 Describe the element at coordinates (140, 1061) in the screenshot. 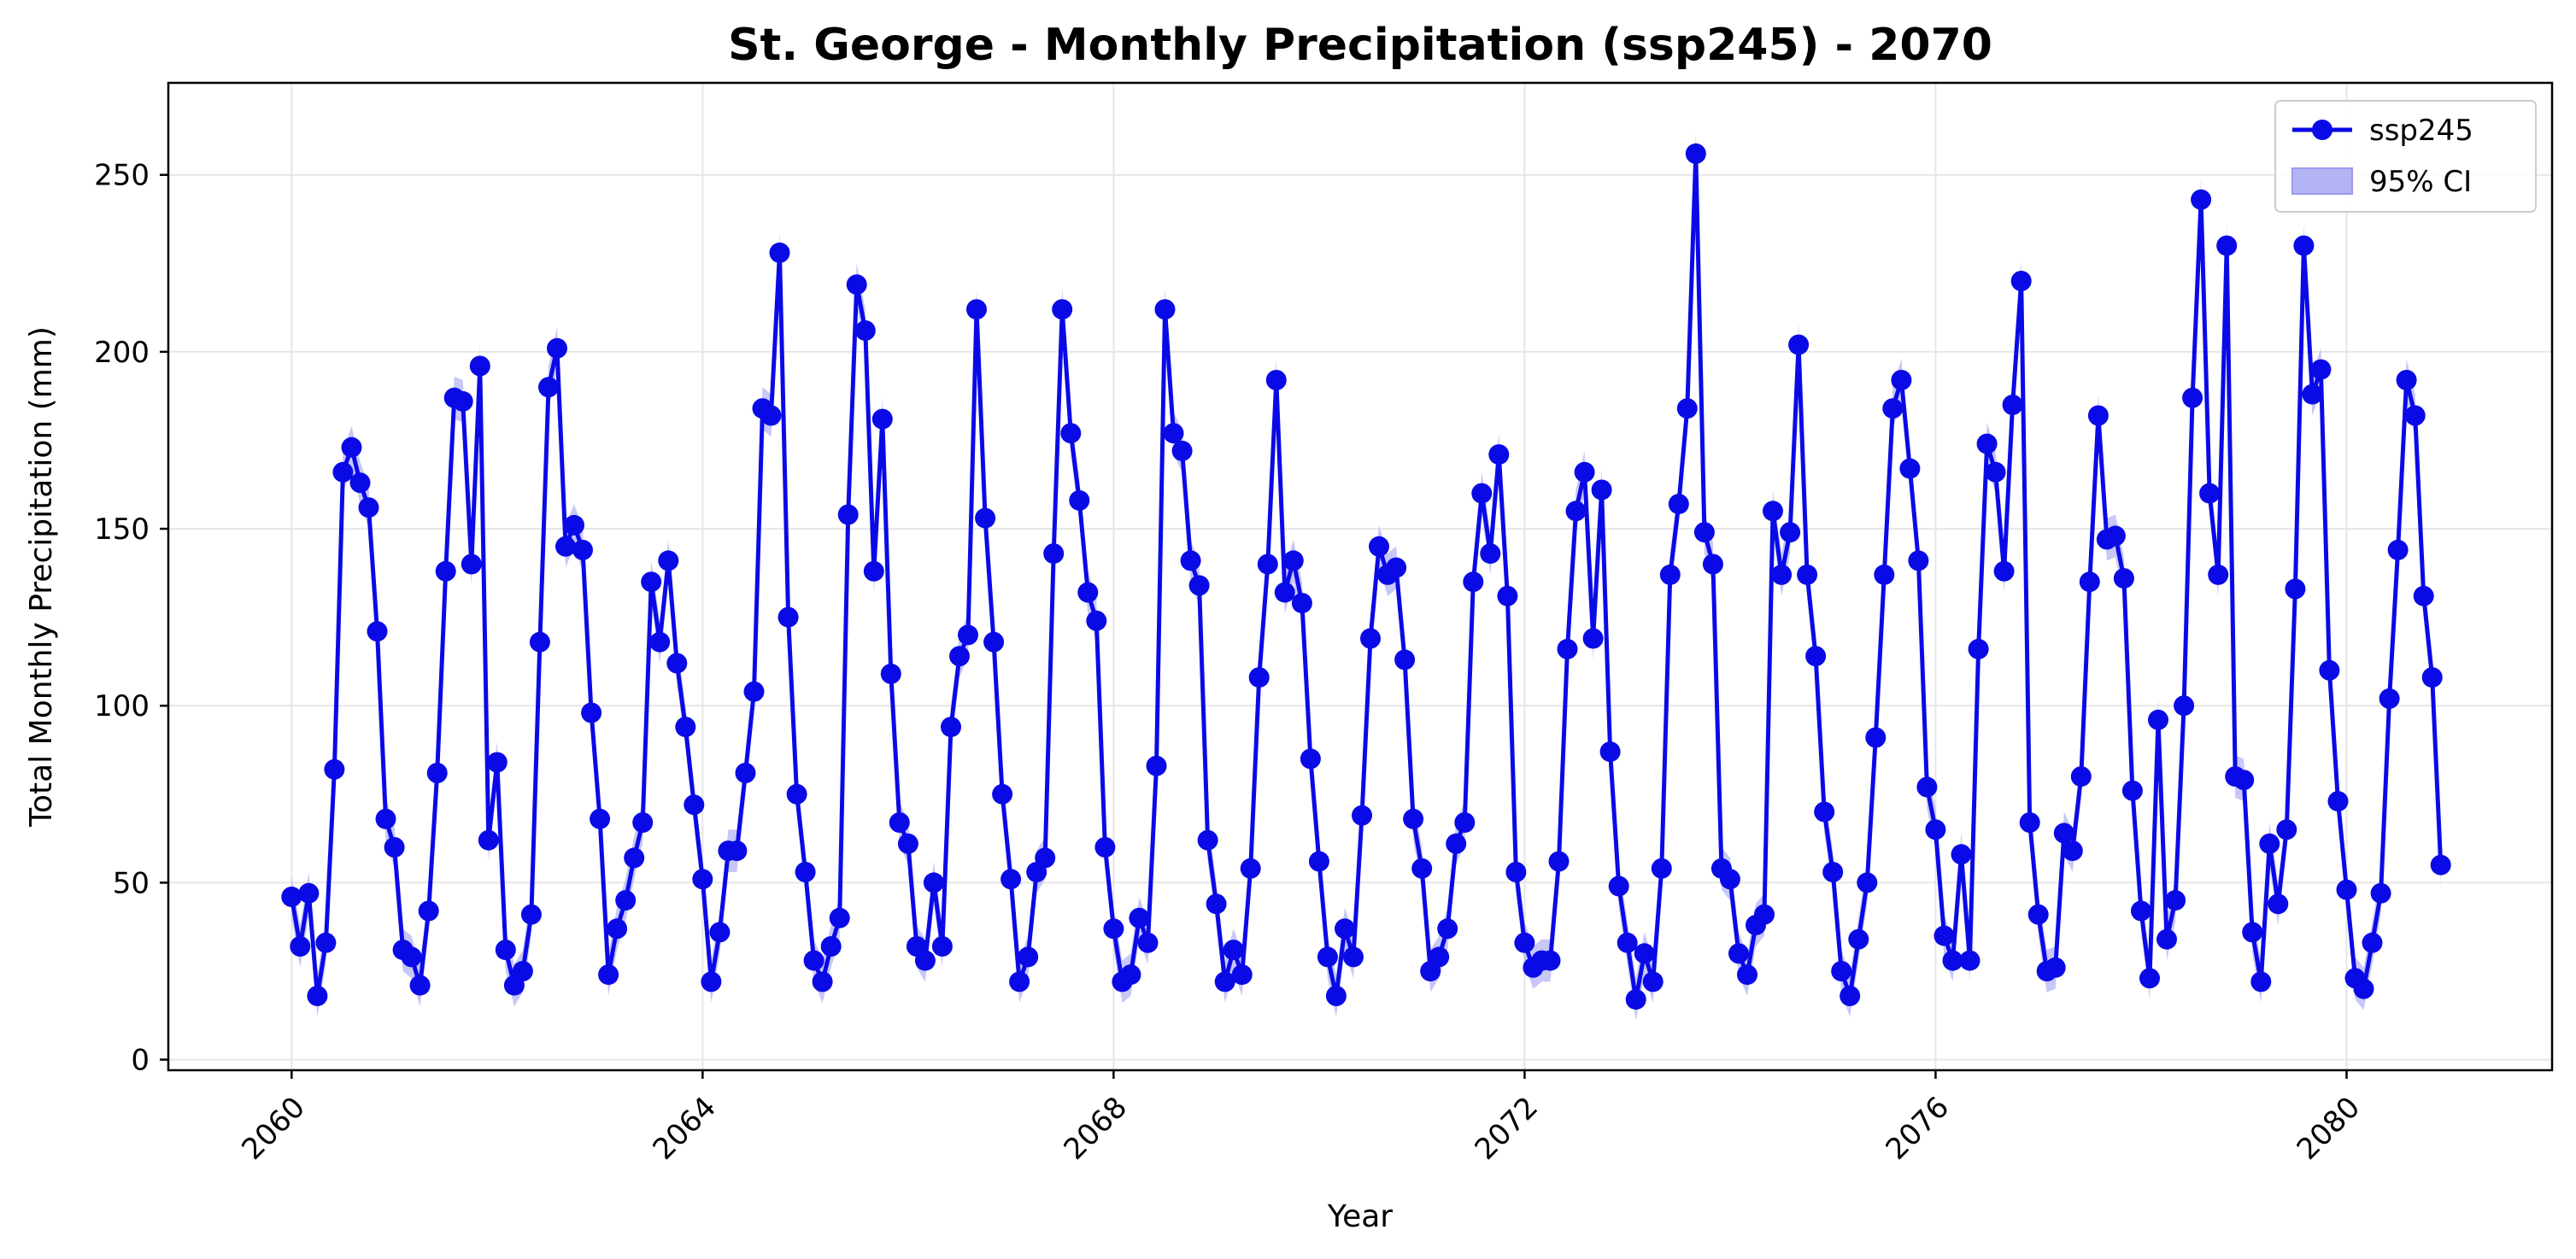

I see `y-tick-label: 0` at that location.